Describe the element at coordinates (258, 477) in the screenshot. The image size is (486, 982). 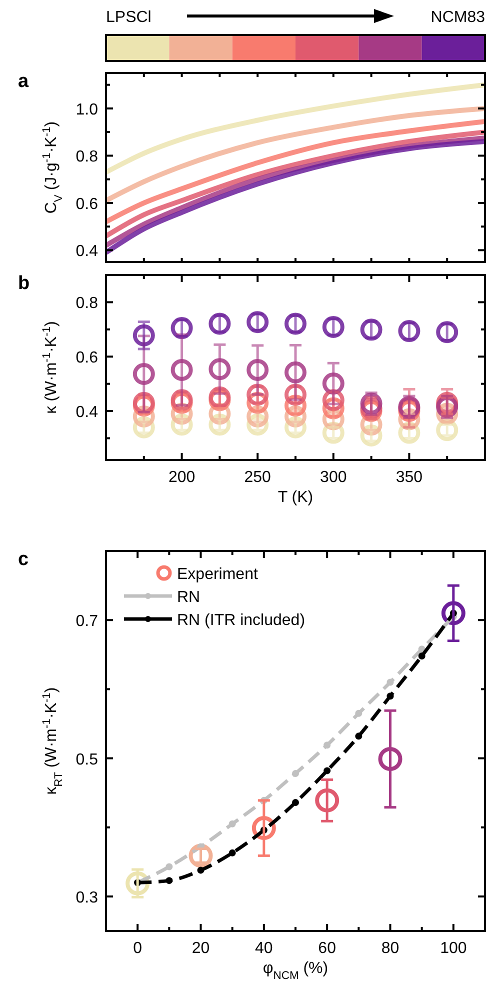
I see `x-tick-label: 250` at that location.